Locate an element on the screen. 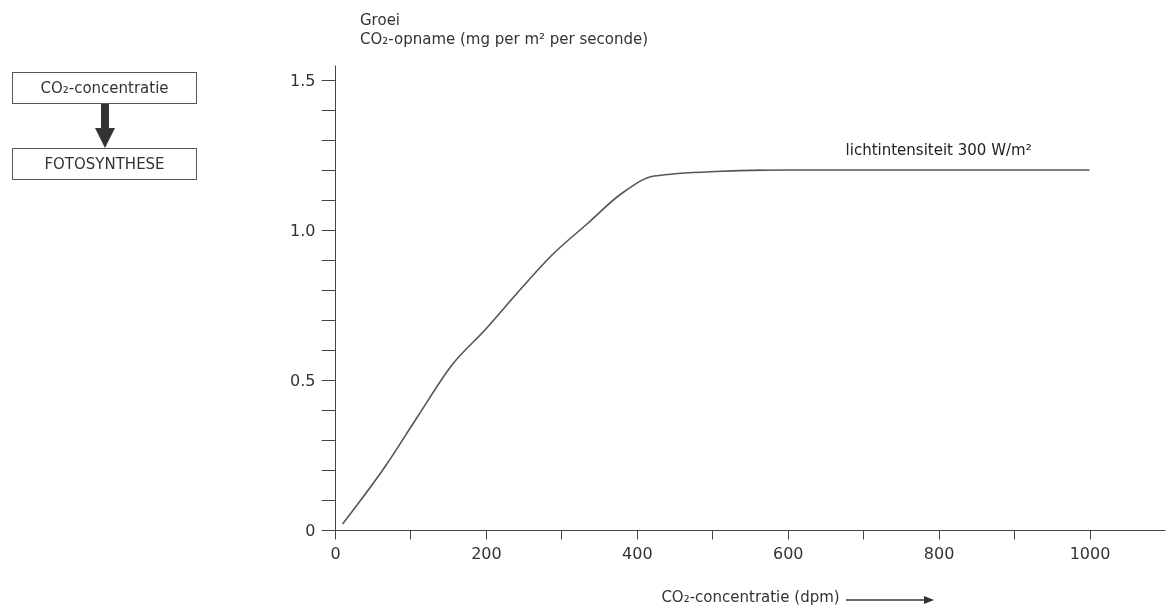 The image size is (1170, 614). y-tick-label: 1.0 is located at coordinates (303, 230).